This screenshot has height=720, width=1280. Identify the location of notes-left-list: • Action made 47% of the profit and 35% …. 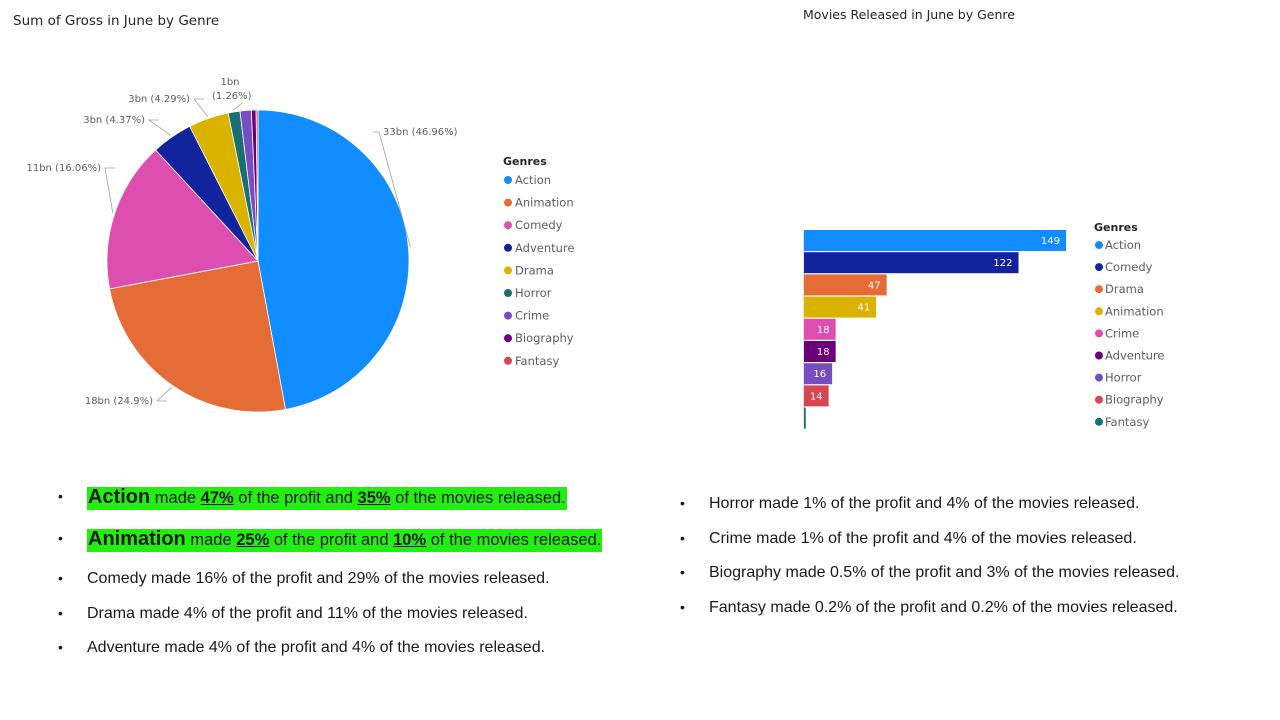
(330, 580).